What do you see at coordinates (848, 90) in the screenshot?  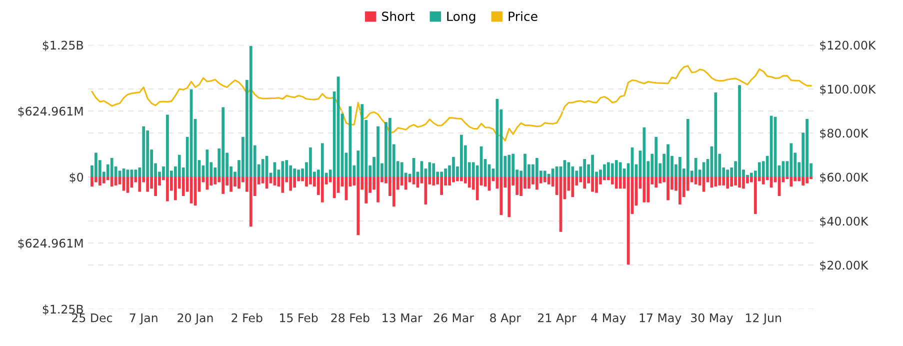 I see `y2-tick-label: $100.00K` at bounding box center [848, 90].